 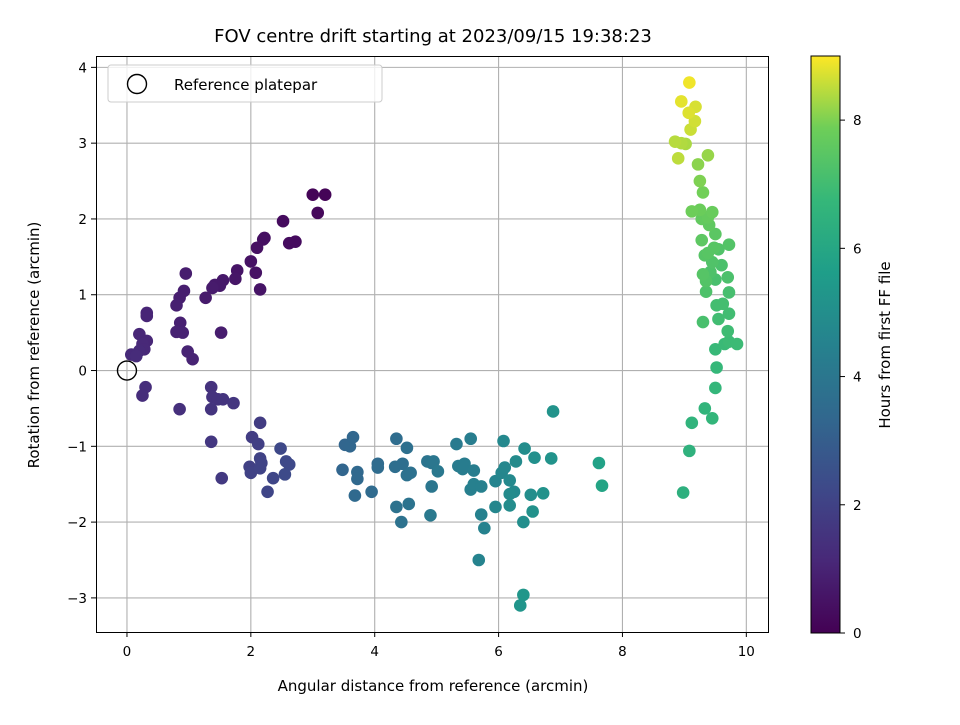 I want to click on legend-box, so click(x=245, y=83).